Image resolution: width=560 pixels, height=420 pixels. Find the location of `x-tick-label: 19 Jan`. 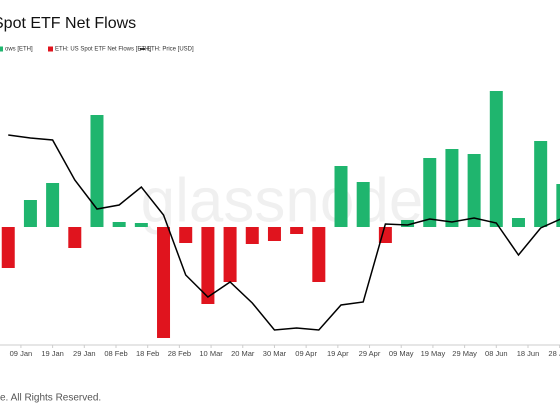

x-tick-label: 19 Jan is located at coordinates (52, 353).